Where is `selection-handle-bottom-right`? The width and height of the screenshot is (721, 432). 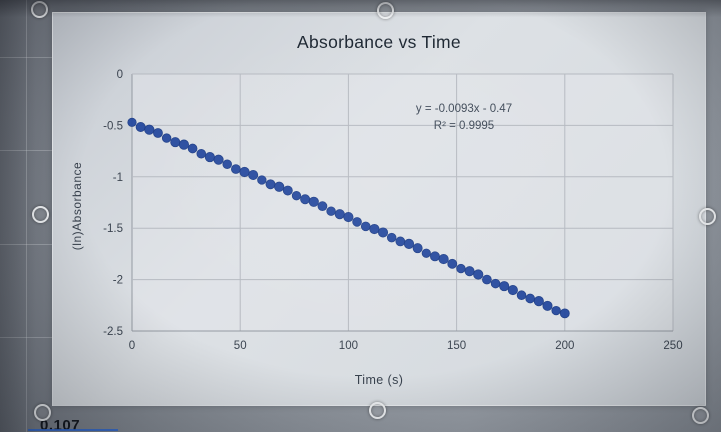 selection-handle-bottom-right is located at coordinates (700, 415).